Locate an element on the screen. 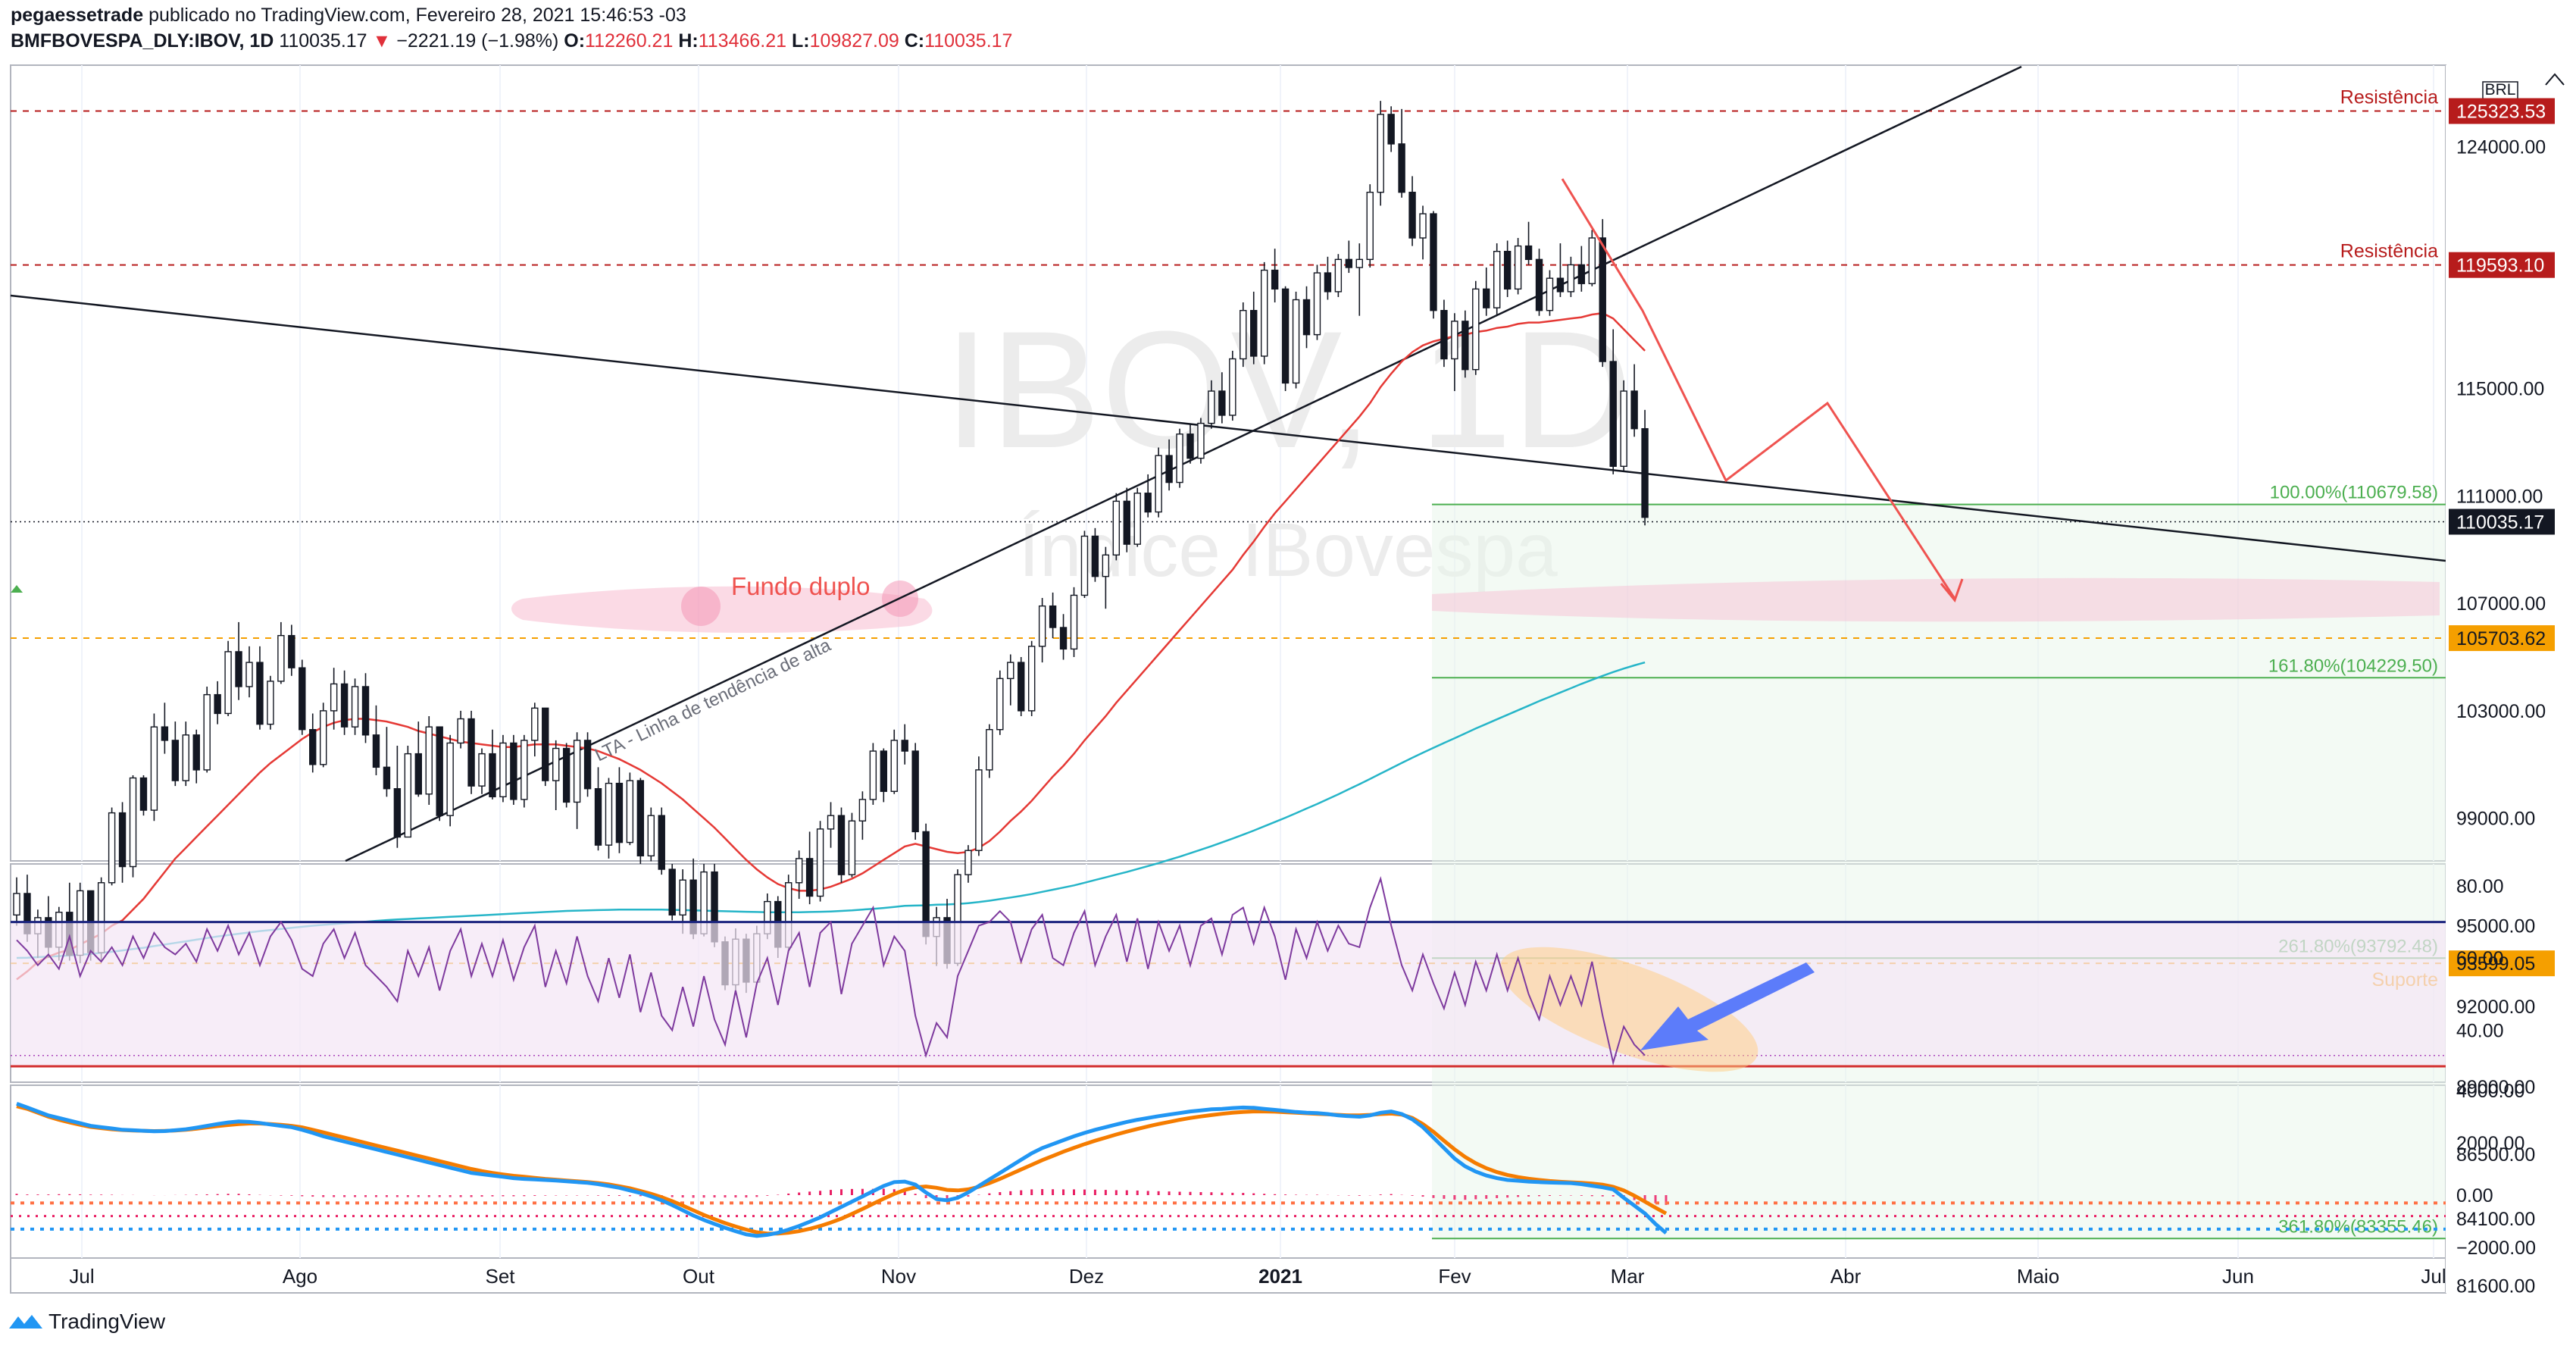 The image size is (2576, 1352). price-tick-label: 115000.00 is located at coordinates (2500, 388).